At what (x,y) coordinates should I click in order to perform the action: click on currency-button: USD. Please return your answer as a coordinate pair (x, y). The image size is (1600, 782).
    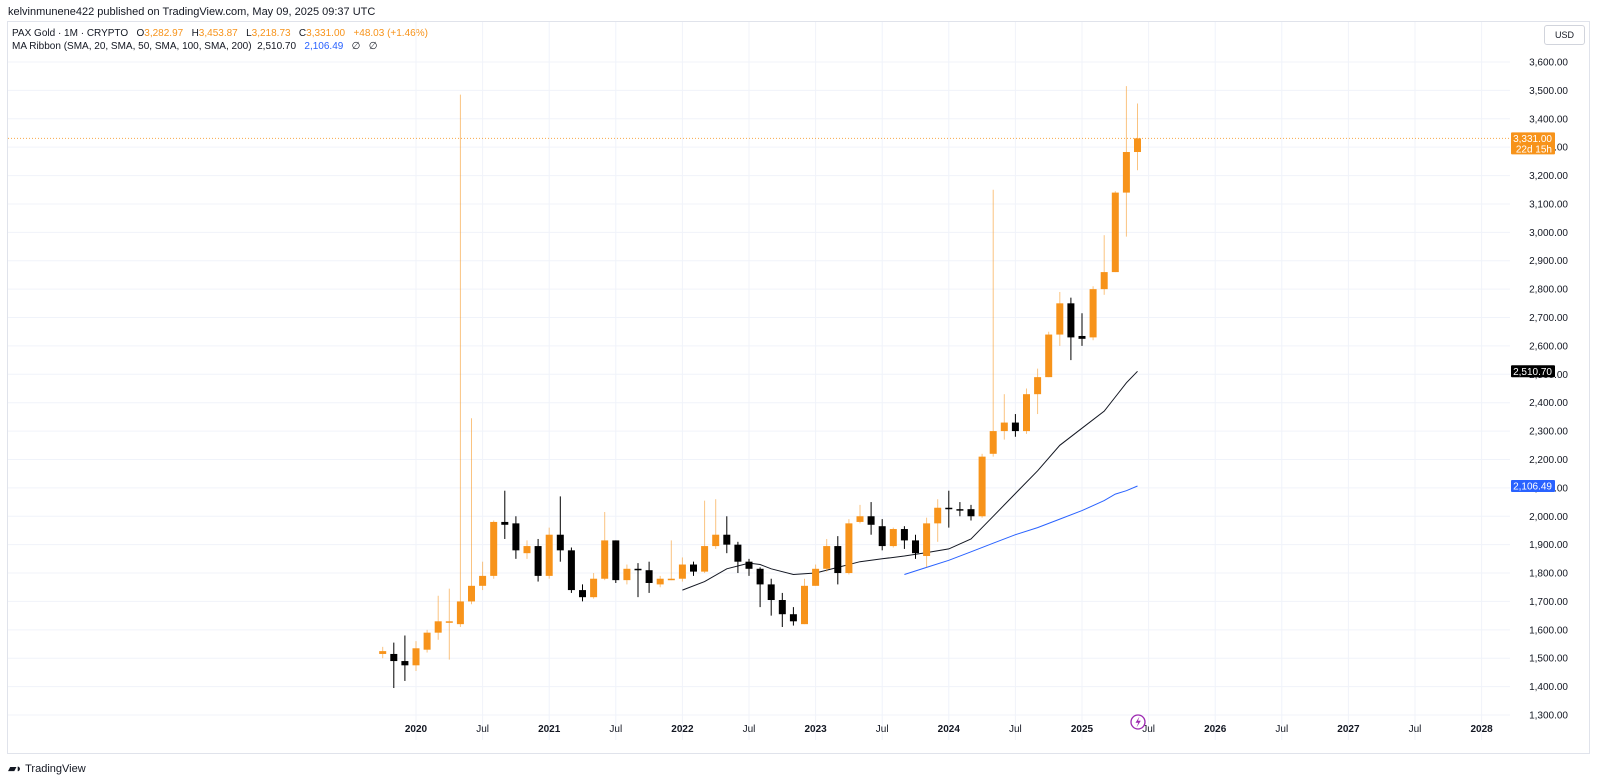
    Looking at the image, I should click on (1564, 35).